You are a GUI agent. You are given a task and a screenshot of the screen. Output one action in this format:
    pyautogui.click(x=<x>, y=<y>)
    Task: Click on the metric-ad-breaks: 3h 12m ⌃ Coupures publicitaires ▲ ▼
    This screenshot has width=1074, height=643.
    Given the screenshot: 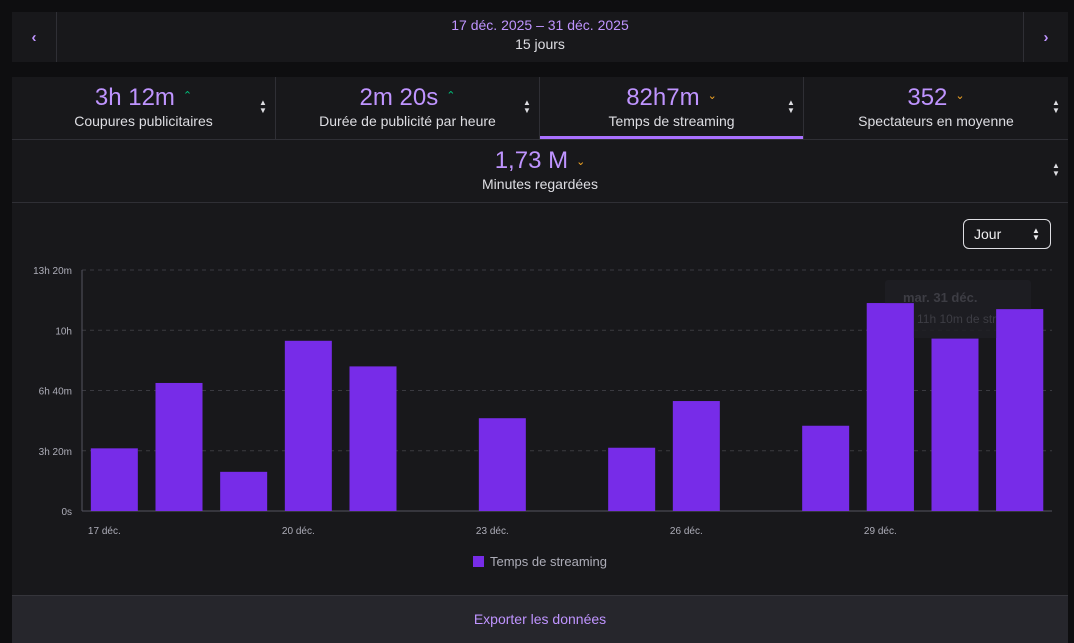 What is the action you would take?
    pyautogui.click(x=143, y=108)
    